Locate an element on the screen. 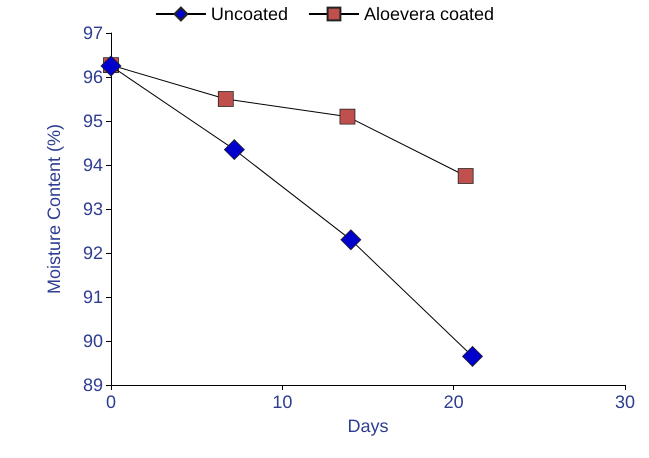  y-tick-label: 94 is located at coordinates (92, 165).